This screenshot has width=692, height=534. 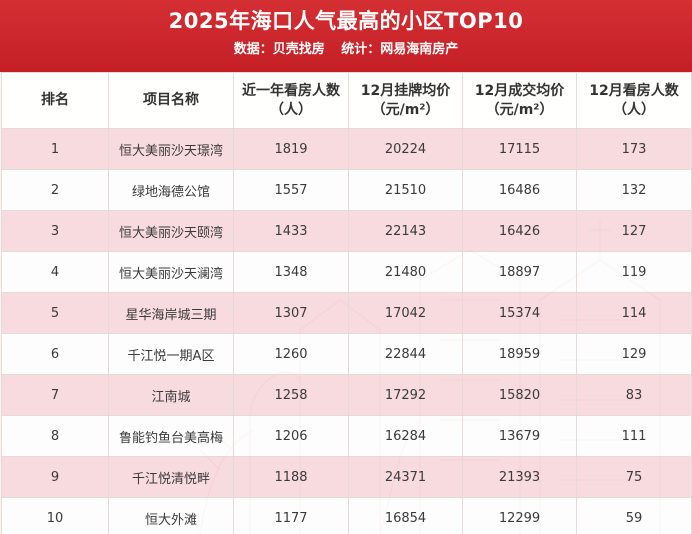 I want to click on project-name-cell: 星华海岸城三期, so click(x=171, y=313).